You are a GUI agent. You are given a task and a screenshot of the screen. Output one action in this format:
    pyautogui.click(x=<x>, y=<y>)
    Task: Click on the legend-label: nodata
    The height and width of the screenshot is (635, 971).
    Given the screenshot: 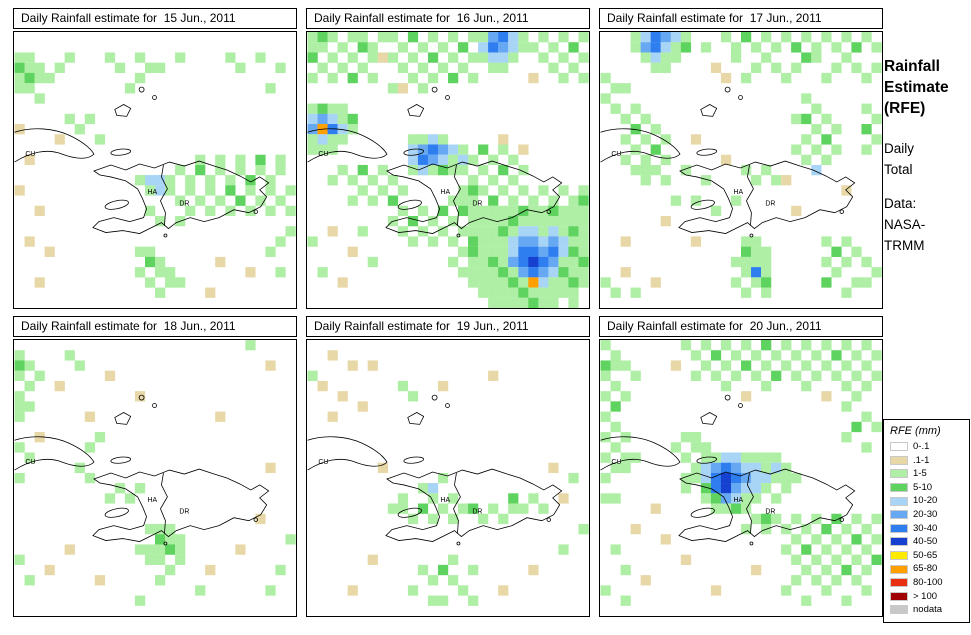 What is the action you would take?
    pyautogui.click(x=928, y=610)
    